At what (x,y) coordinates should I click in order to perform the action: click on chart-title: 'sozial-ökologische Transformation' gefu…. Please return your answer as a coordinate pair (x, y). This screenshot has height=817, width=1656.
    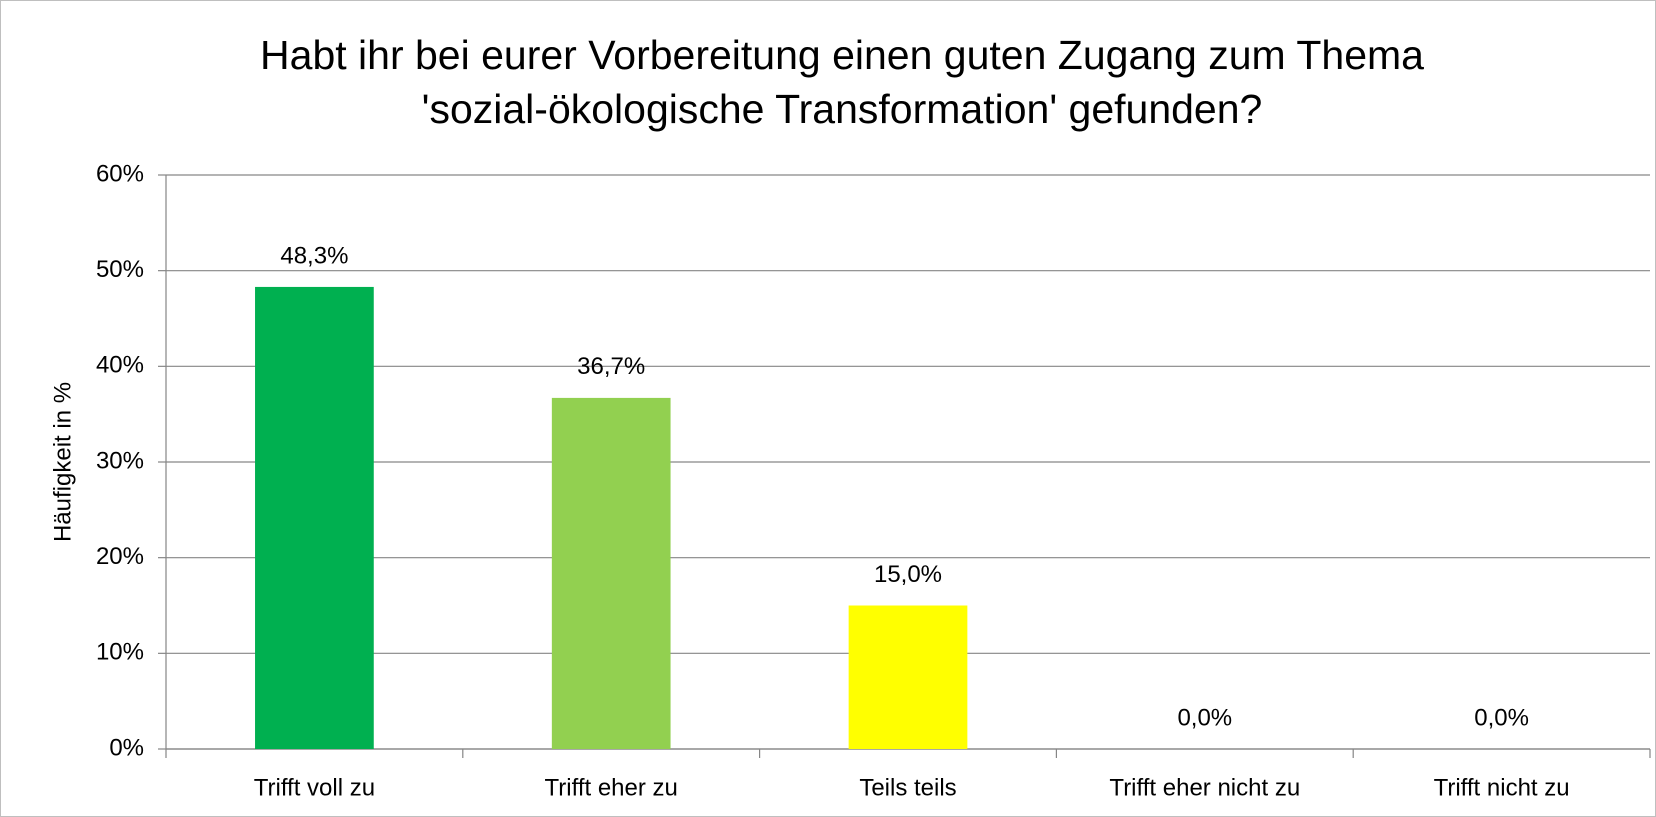
    Looking at the image, I should click on (842, 109).